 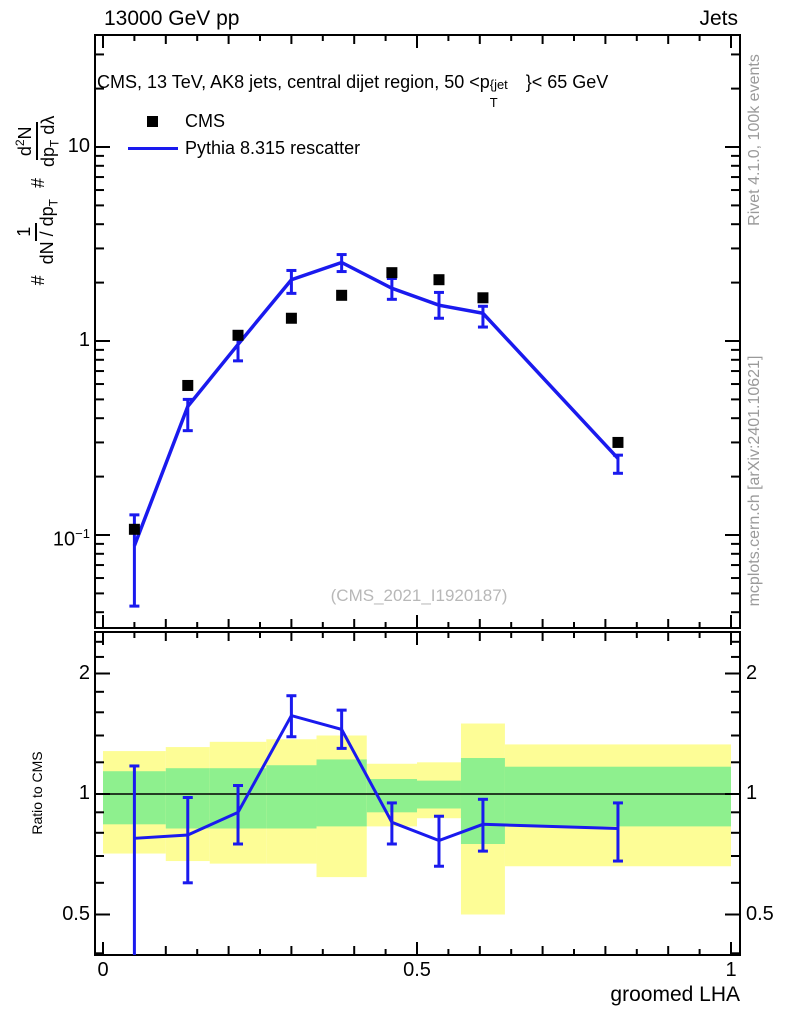 I want to click on x-tick-label: 0, so click(x=103, y=970).